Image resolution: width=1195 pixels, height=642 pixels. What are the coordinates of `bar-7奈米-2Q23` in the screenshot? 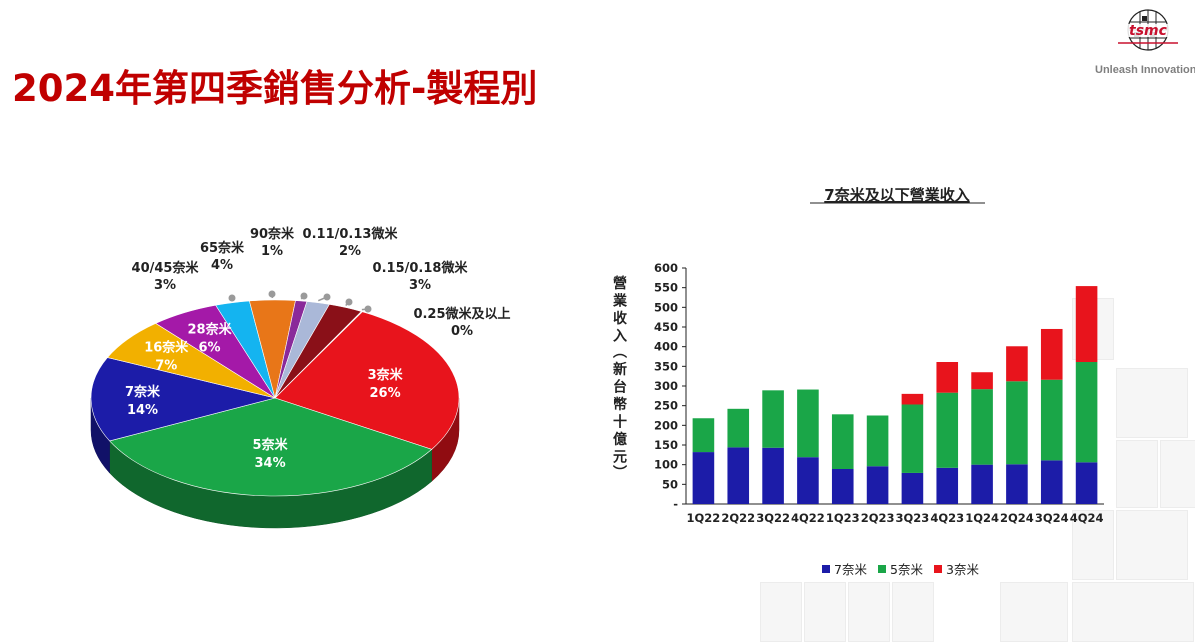 It's located at (878, 485).